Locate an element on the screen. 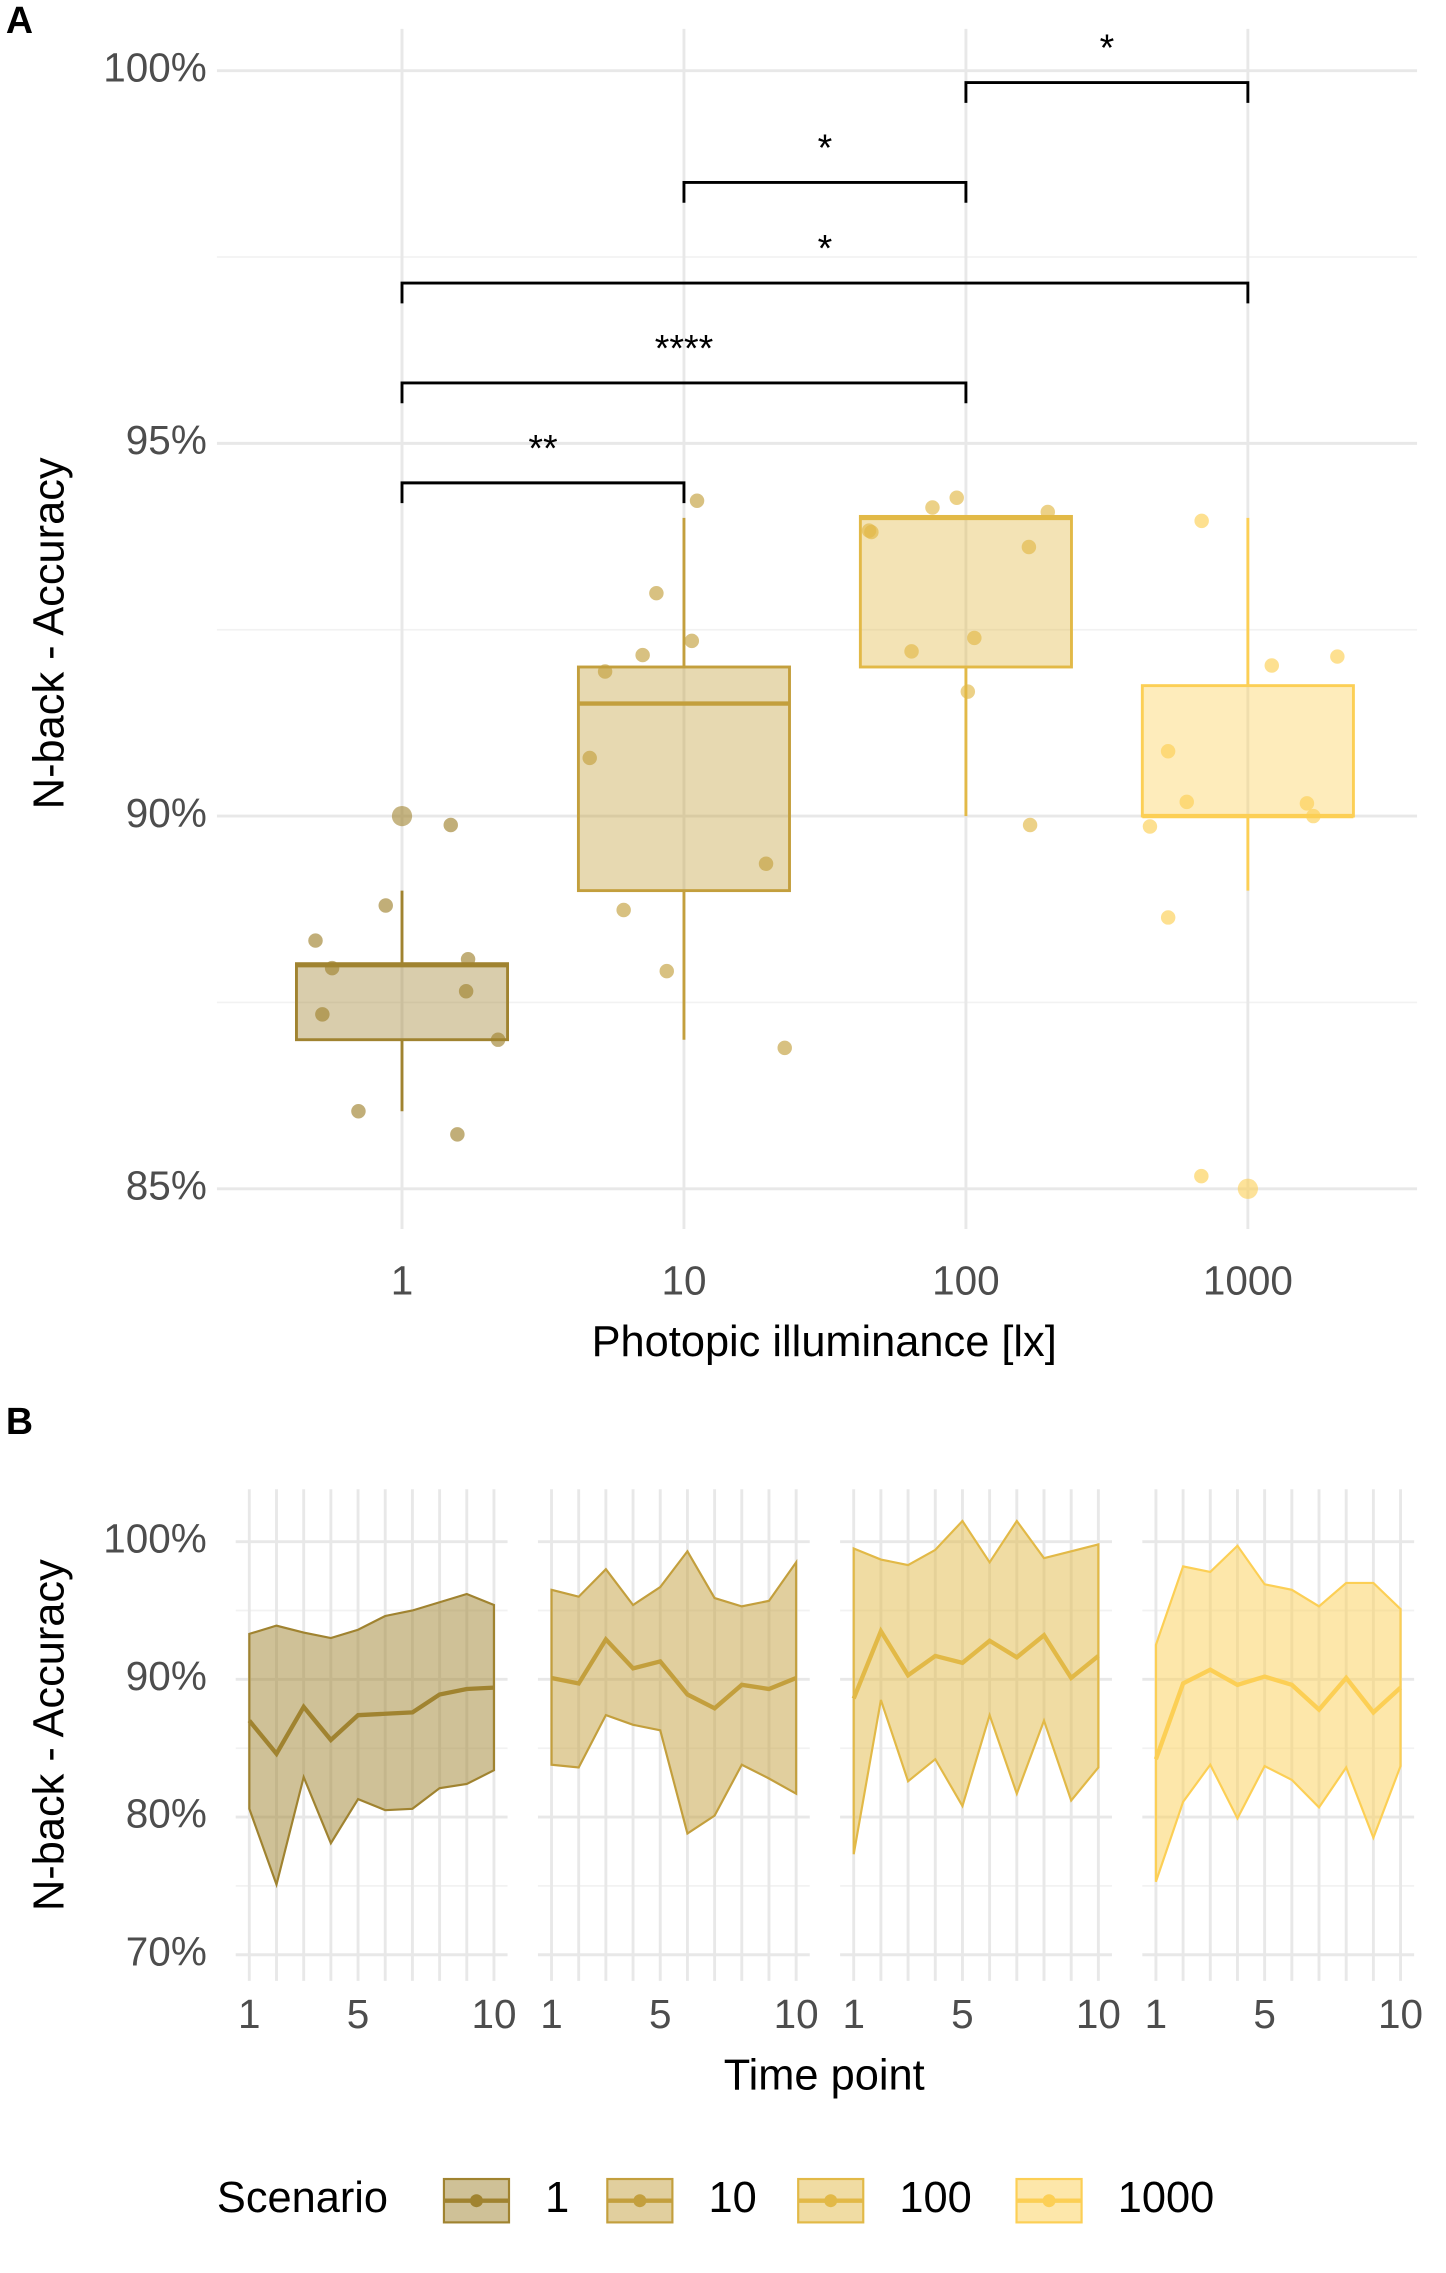 The height and width of the screenshot is (2273, 1446). legend-label: 100 is located at coordinates (935, 2198).